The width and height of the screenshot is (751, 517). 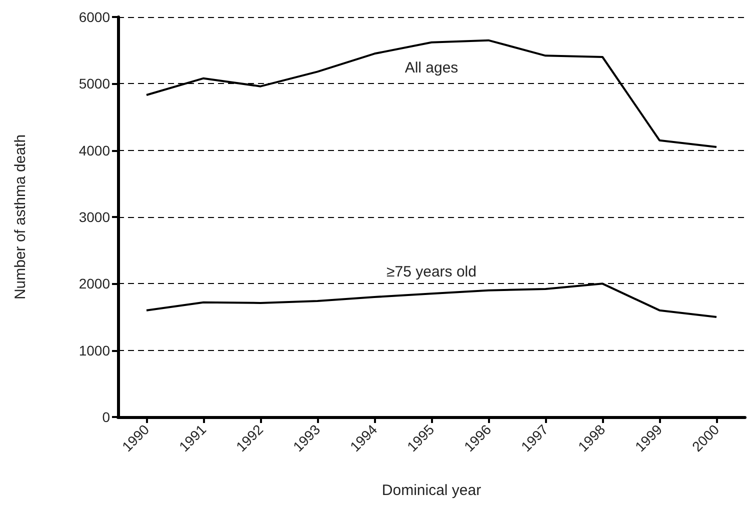 I want to click on y-axis-title: Number of asthma death, so click(x=20, y=217).